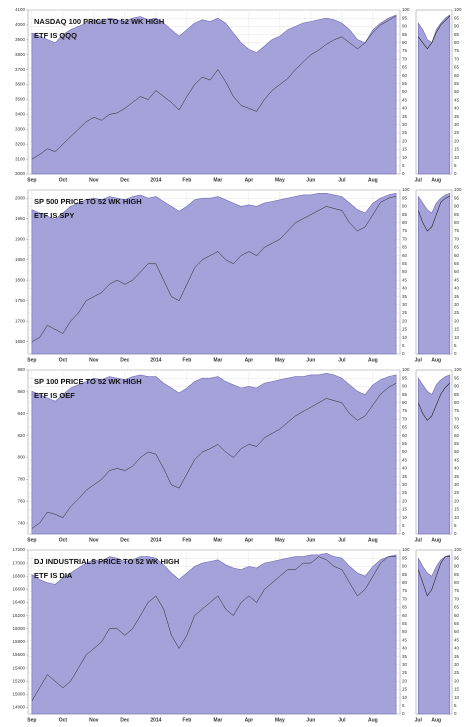  I want to click on y-tick-label: 5, so click(403, 705).